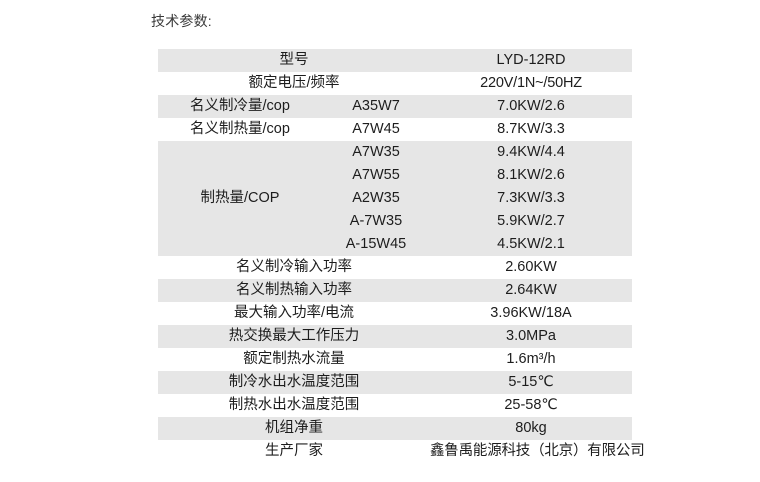 The width and height of the screenshot is (760, 482). What do you see at coordinates (181, 21) in the screenshot?
I see `page-title: 技术参数:` at bounding box center [181, 21].